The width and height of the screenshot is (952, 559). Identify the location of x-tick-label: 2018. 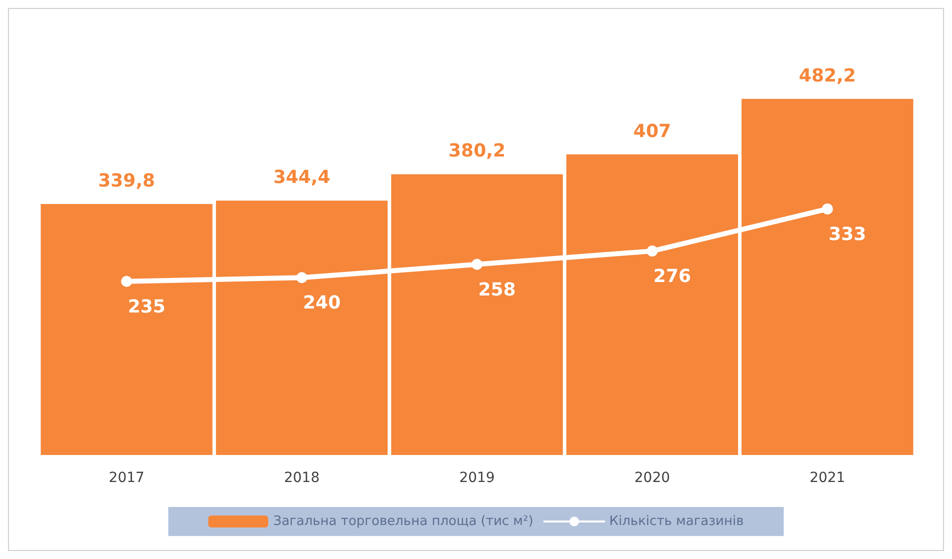
(302, 478).